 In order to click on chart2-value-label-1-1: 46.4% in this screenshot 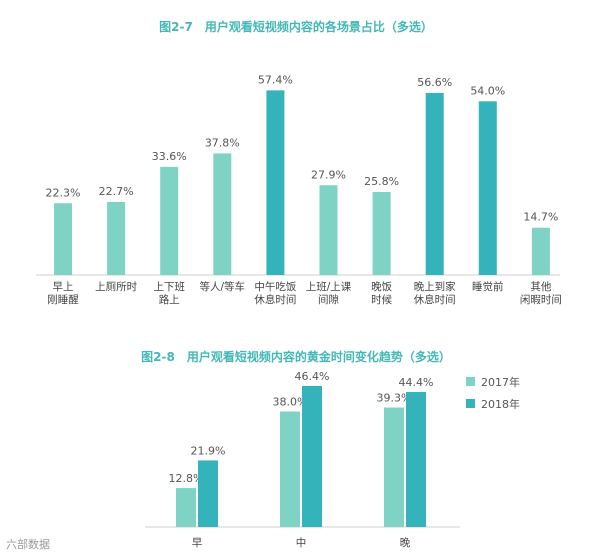, I will do `click(312, 376)`.